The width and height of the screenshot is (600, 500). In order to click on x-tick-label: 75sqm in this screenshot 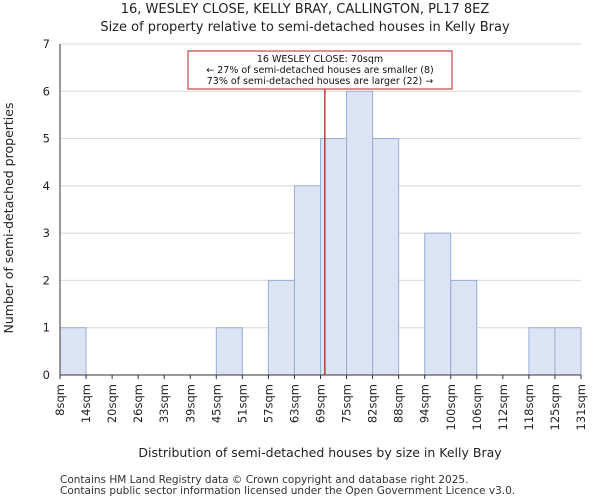, I will do `click(347, 403)`.